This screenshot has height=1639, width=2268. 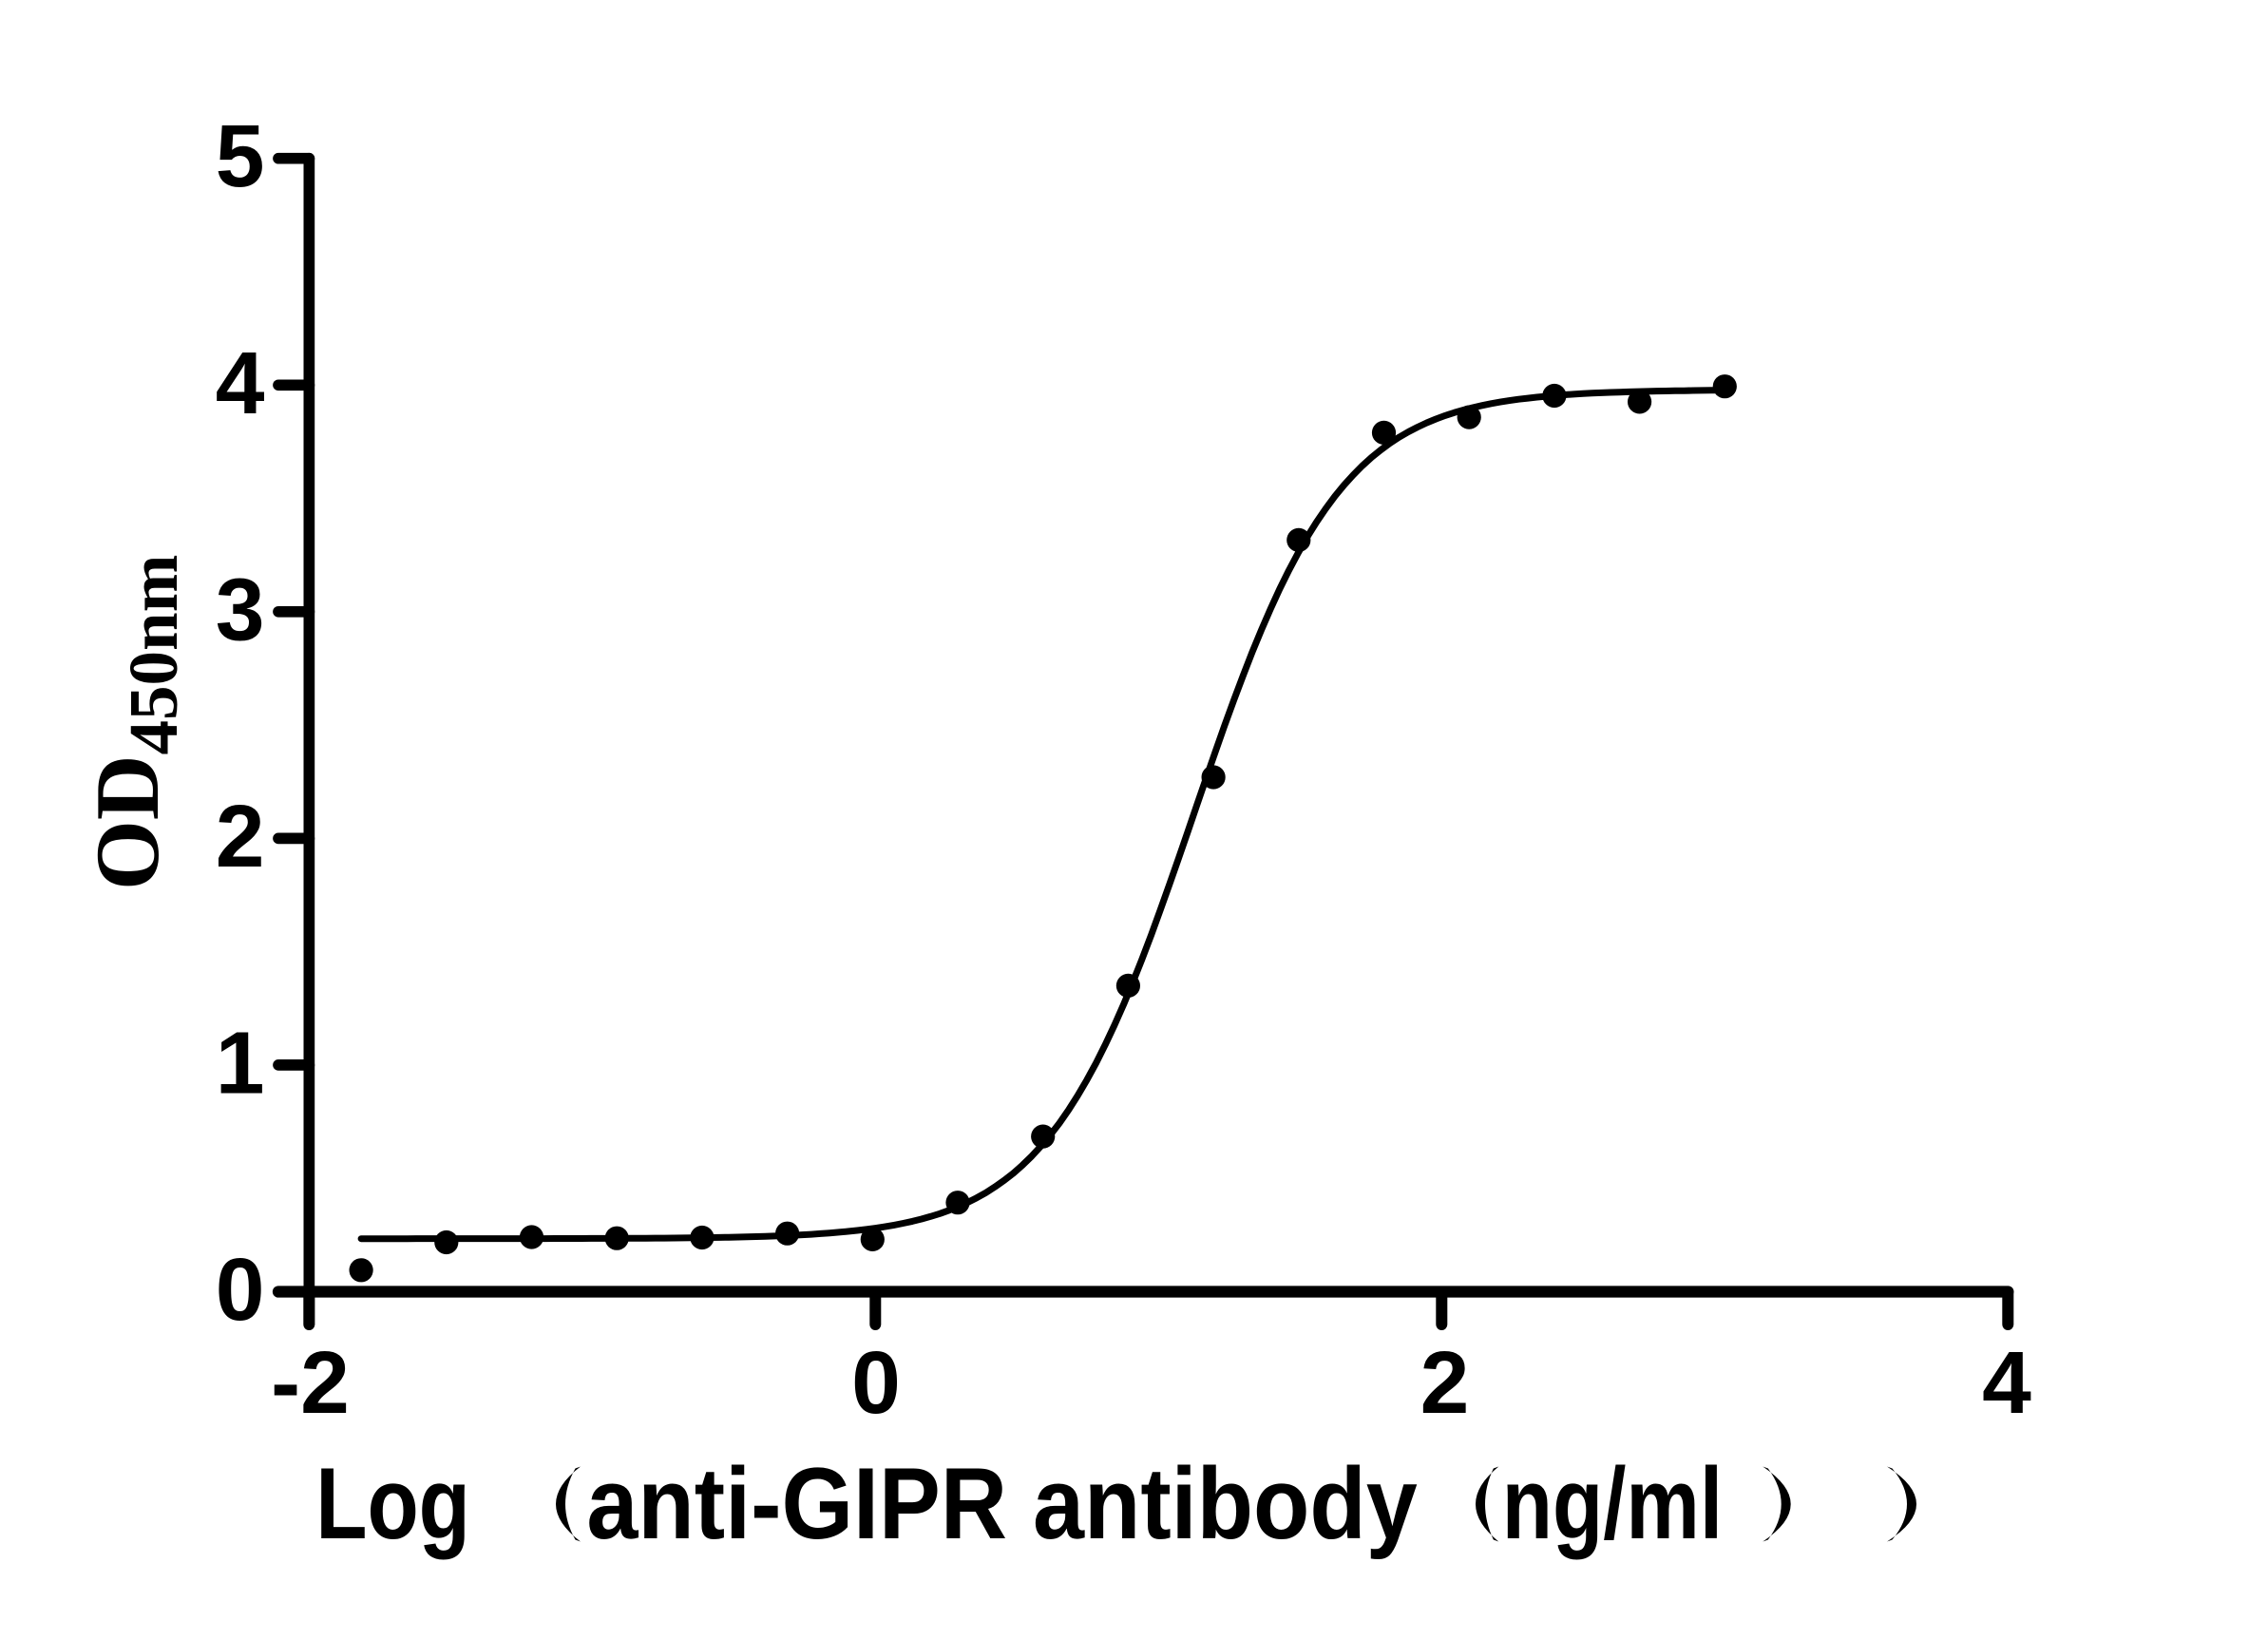 I want to click on svg-text: Log, so click(x=393, y=1503).